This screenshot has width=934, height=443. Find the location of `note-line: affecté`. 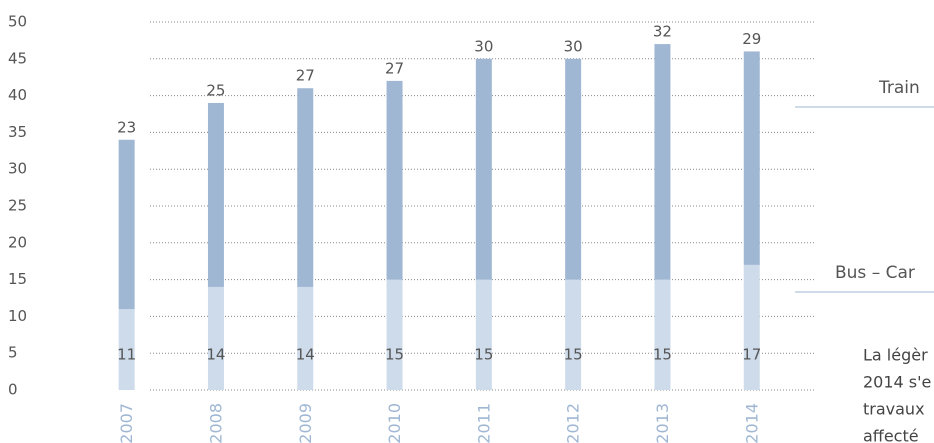

note-line: affecté is located at coordinates (891, 435).